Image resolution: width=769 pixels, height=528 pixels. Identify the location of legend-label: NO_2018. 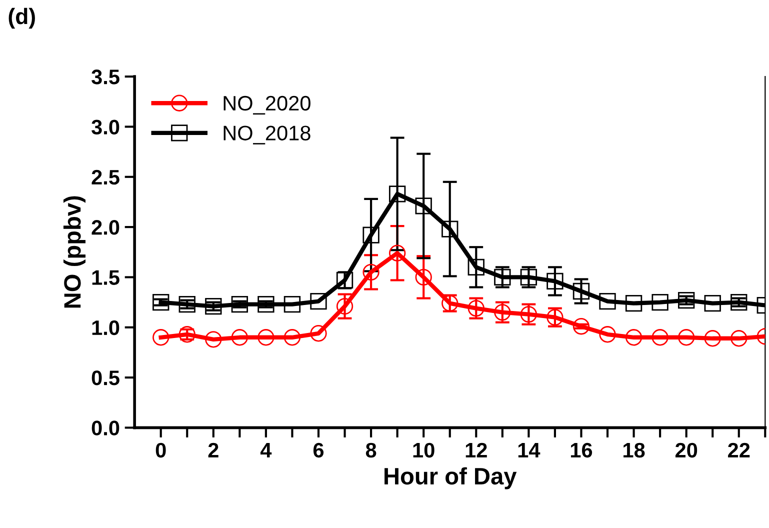
(267, 135).